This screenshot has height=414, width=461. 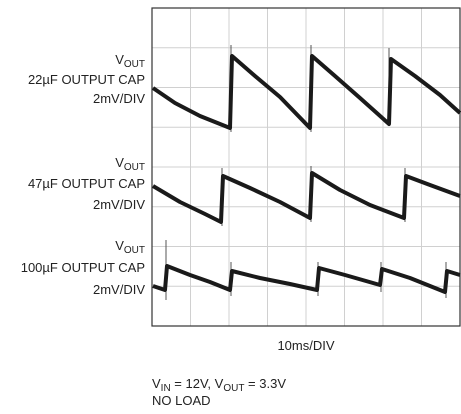 What do you see at coordinates (305, 345) in the screenshot?
I see `x-axis-label: 10ms/DIV` at bounding box center [305, 345].